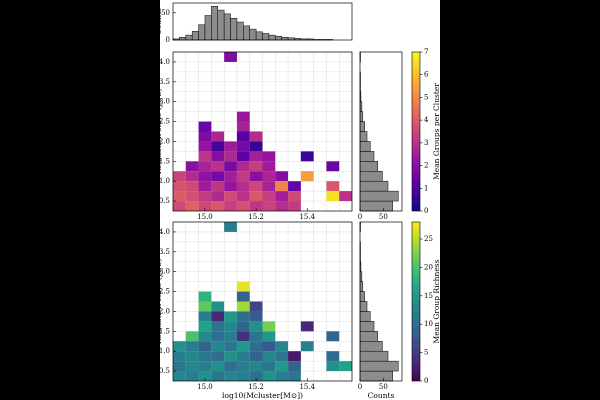 The width and height of the screenshot is (600, 400). I want to click on x-axis-label: log10(Mcluster[M⊙]), so click(262, 395).